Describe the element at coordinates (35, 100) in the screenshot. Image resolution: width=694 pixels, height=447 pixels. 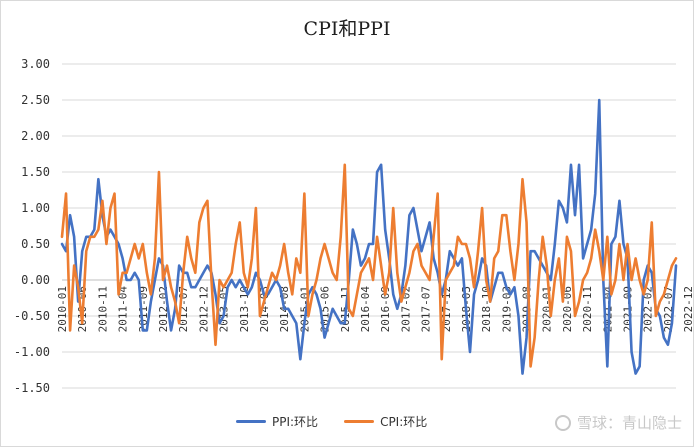
I see `y-tick-label: 2.50` at that location.